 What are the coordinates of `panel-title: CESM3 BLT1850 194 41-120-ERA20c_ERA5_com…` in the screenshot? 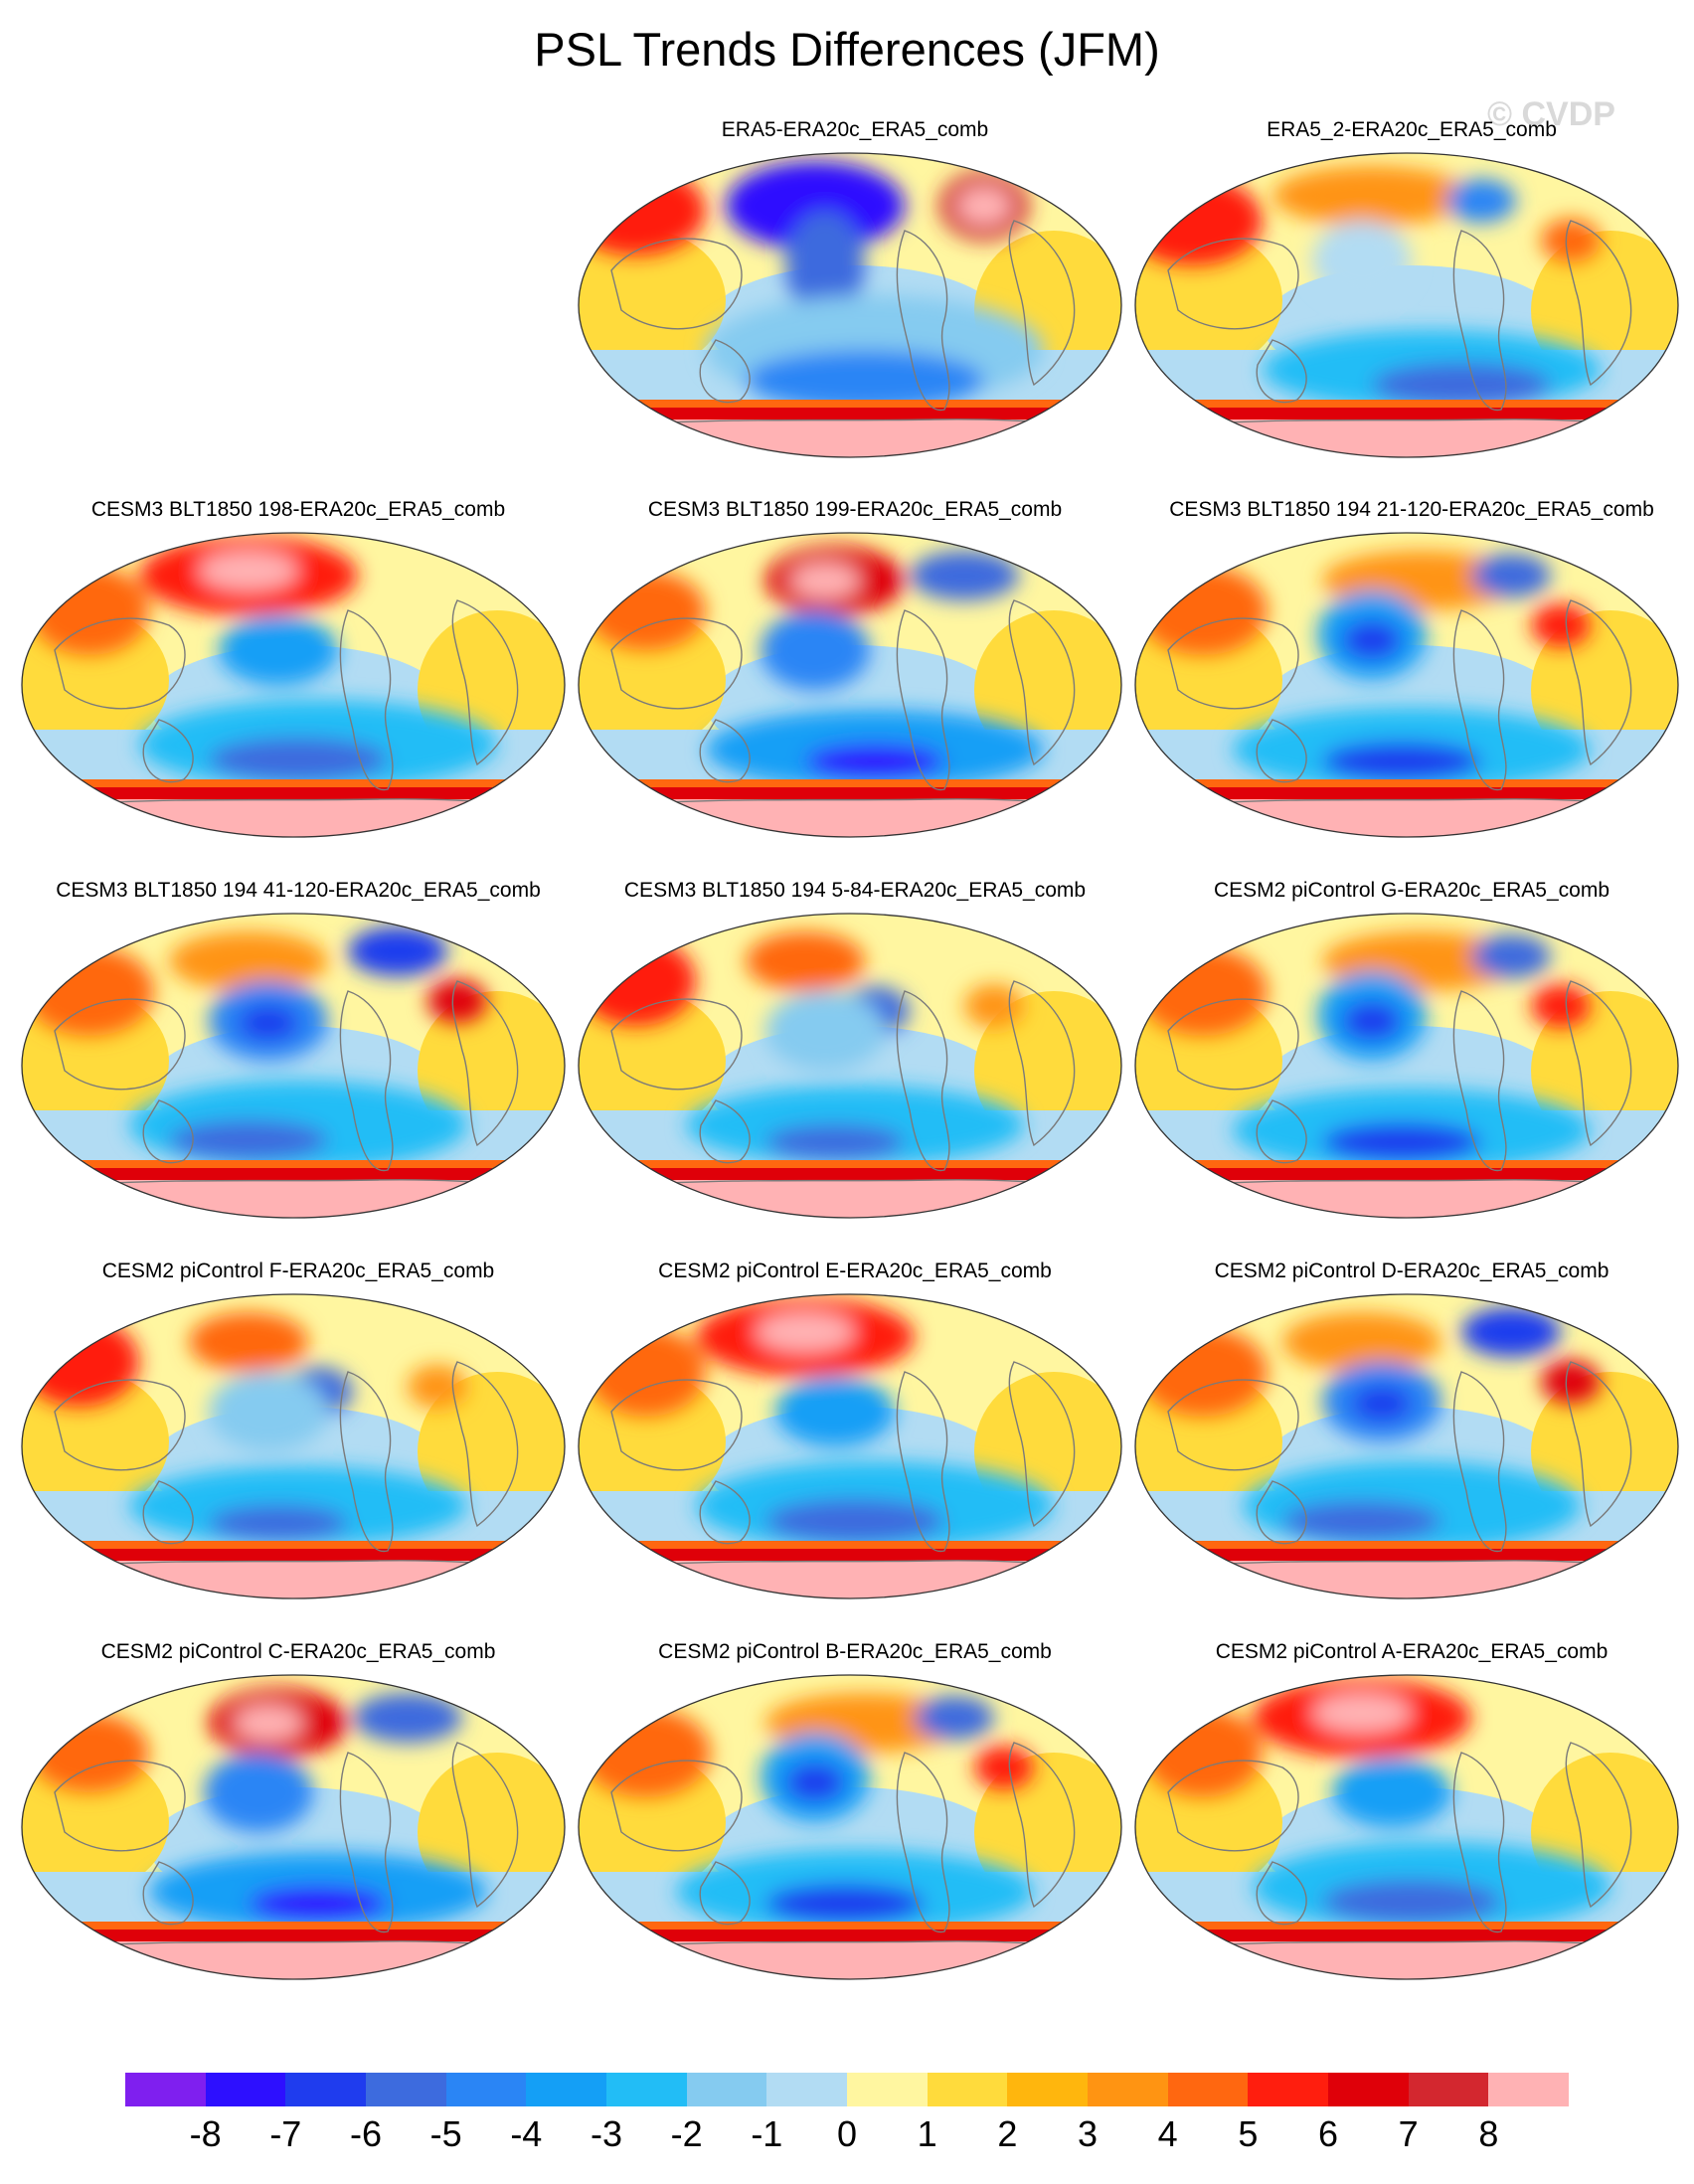 It's located at (298, 890).